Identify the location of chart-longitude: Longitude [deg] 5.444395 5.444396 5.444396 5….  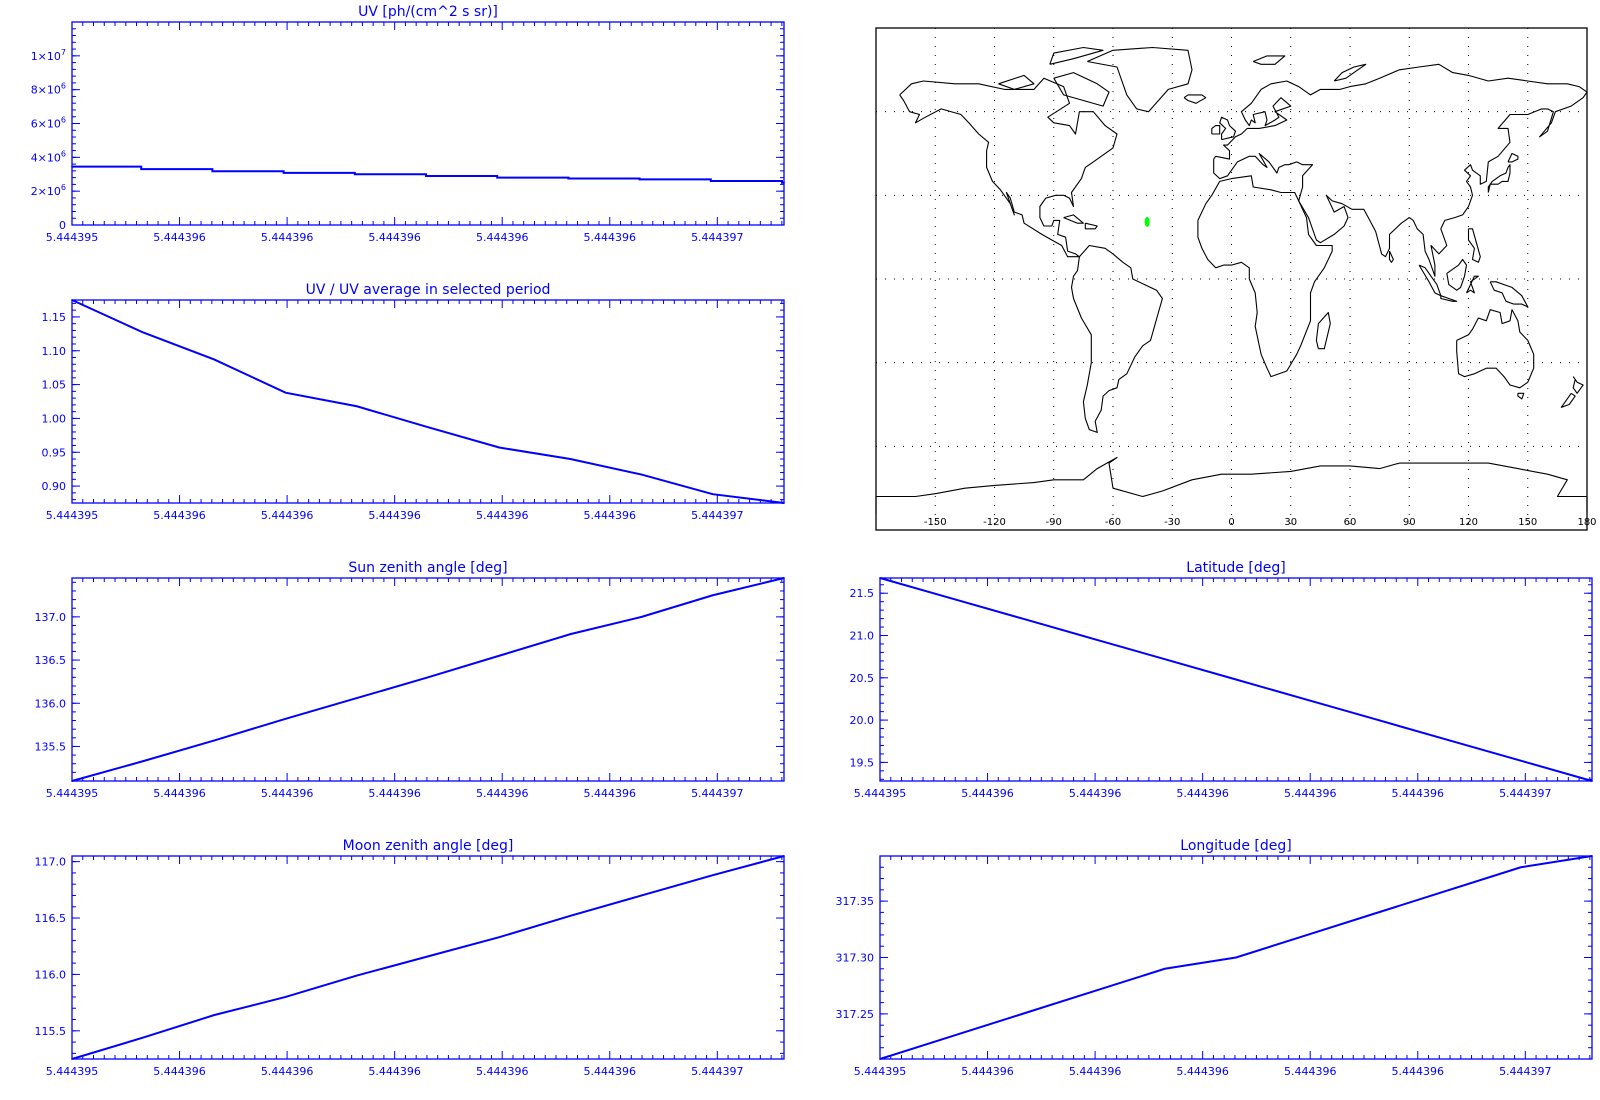
(1214, 958).